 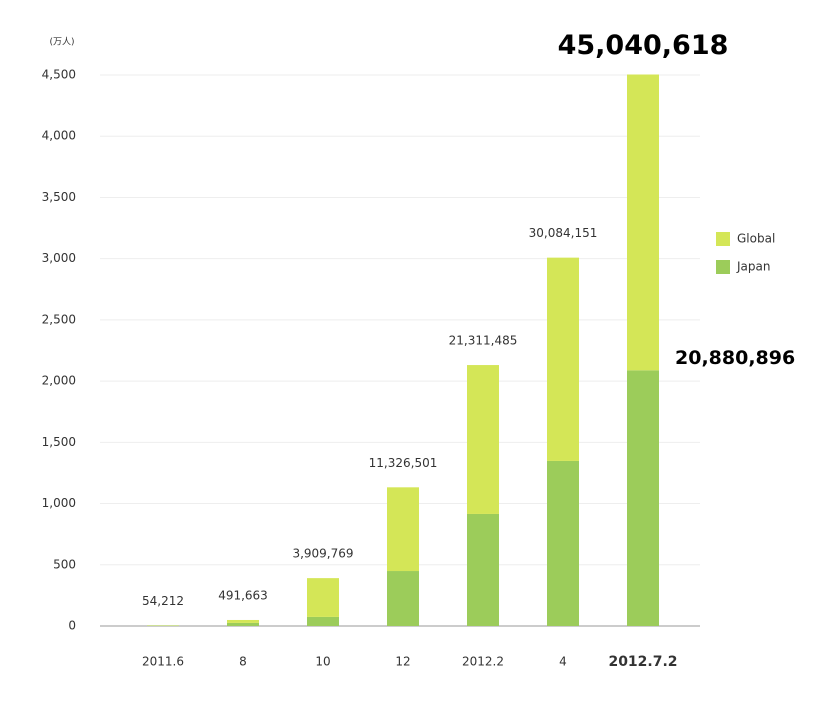 I want to click on y-tick-label: 0, so click(x=72, y=626).